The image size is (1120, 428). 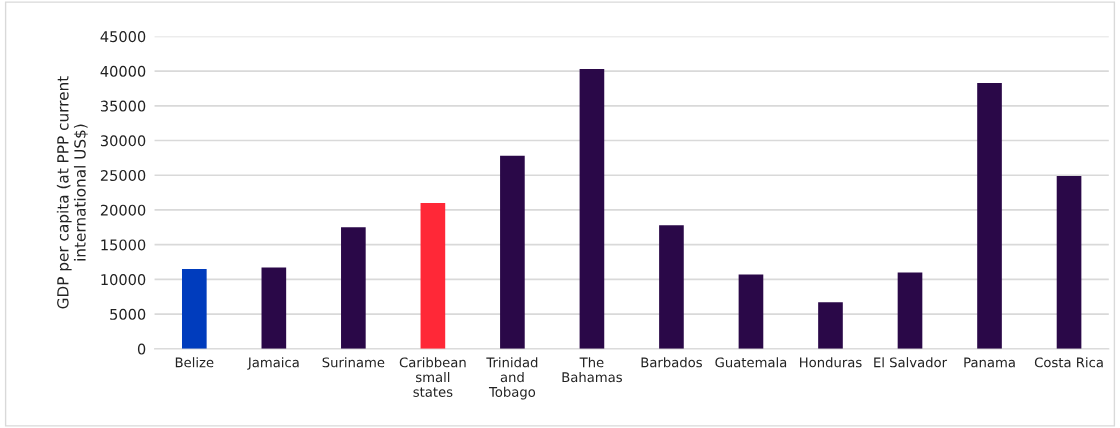 I want to click on x-tick-label: El Salvador, so click(x=911, y=362).